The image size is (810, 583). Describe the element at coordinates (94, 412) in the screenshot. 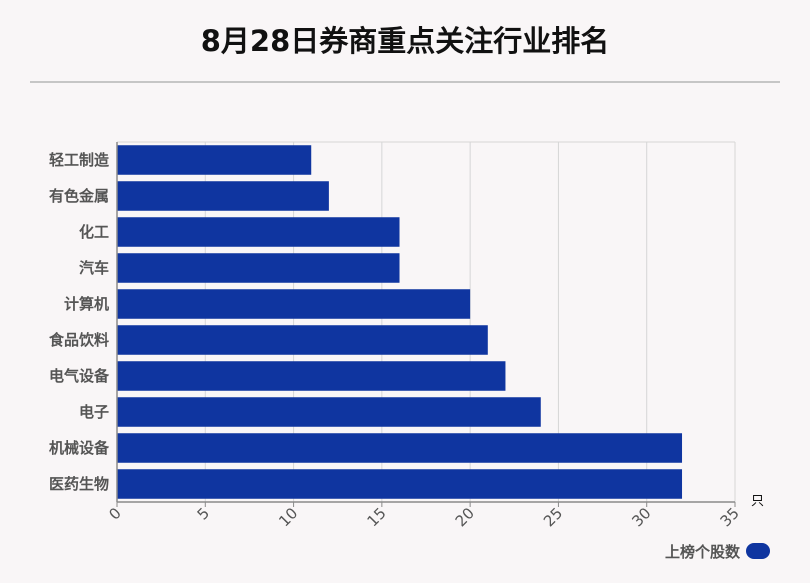

I see `y-category-label: 电子` at that location.